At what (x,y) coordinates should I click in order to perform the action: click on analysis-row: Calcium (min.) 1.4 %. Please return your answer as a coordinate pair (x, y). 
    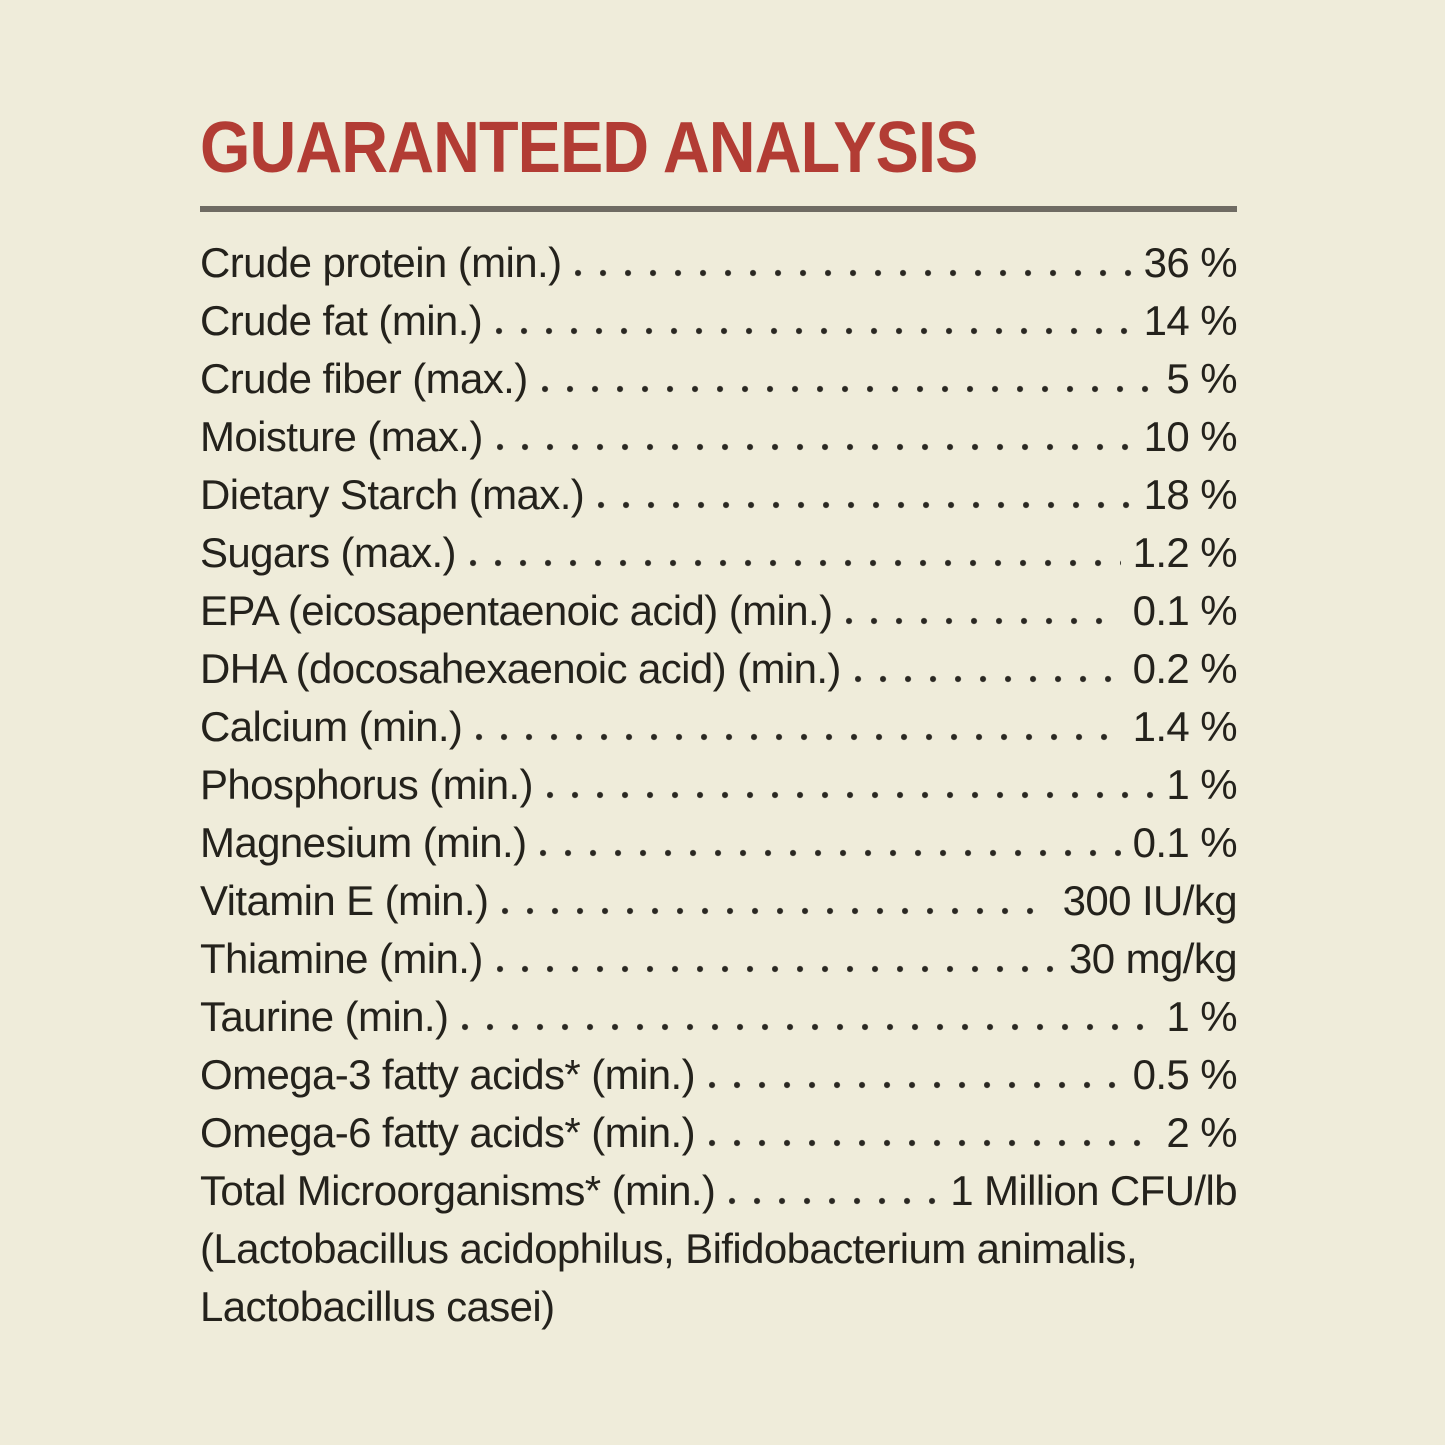
    Looking at the image, I should click on (719, 727).